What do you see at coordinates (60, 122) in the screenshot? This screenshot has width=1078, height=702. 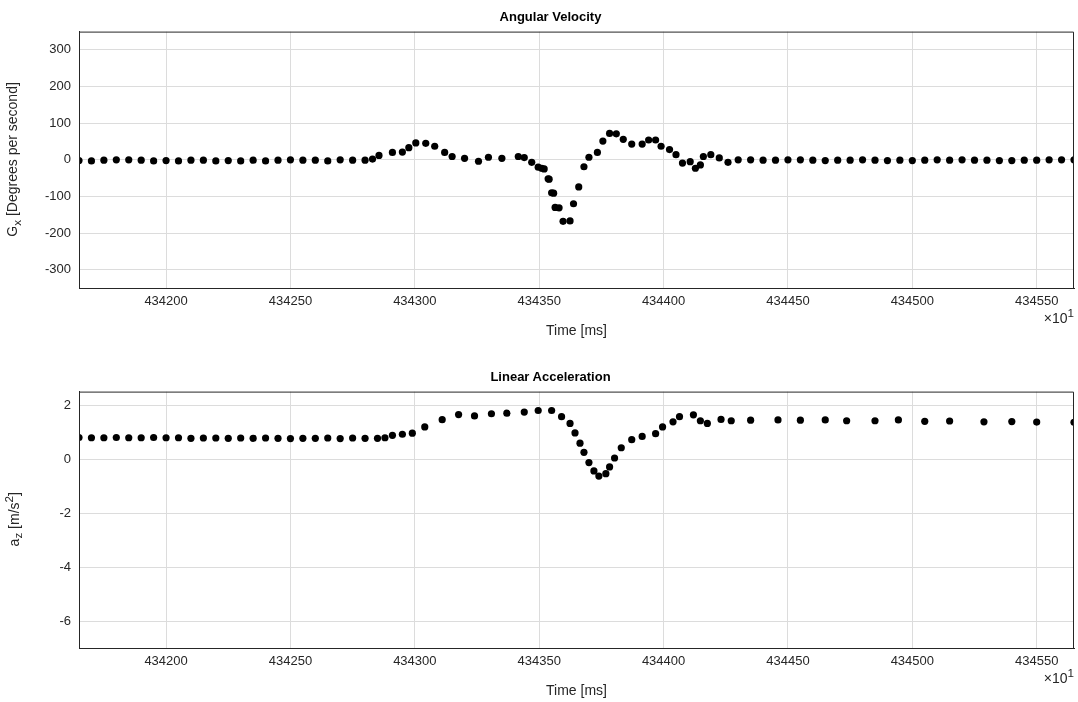 I see `y-tick-label: 100` at bounding box center [60, 122].